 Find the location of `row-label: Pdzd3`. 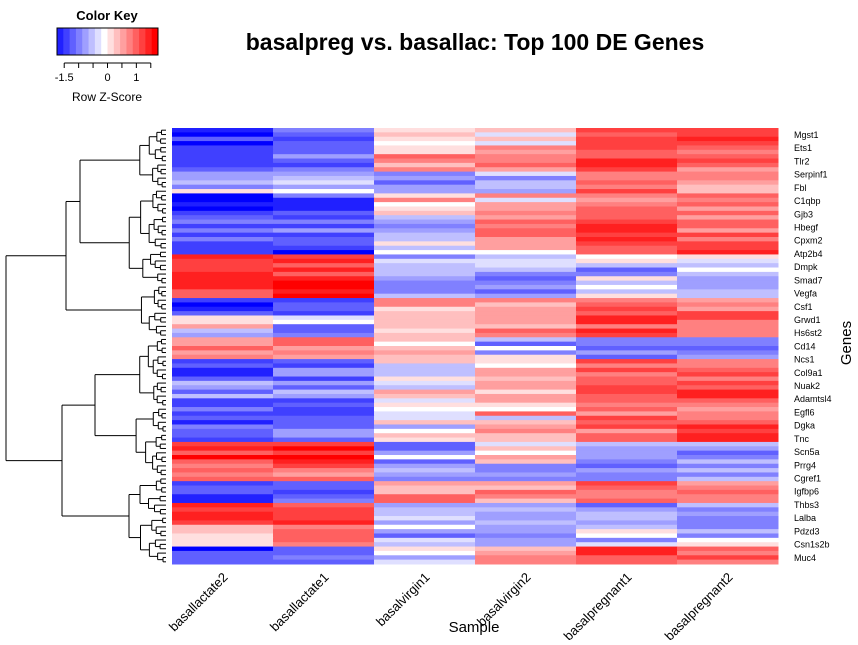

row-label: Pdzd3 is located at coordinates (807, 531).